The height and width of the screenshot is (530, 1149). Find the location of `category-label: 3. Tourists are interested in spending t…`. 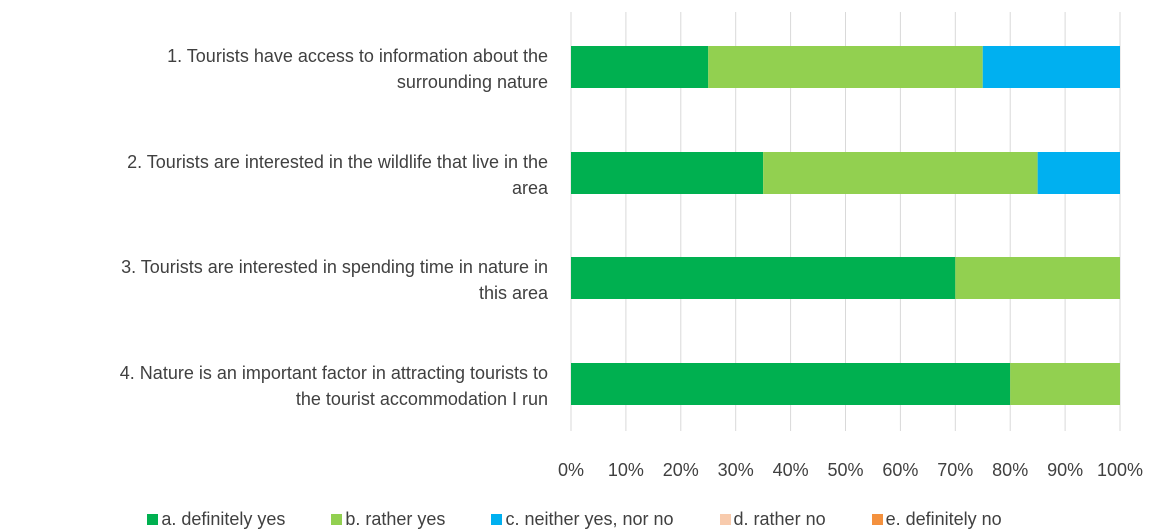

category-label: 3. Tourists are interested in spending t… is located at coordinates (335, 280).